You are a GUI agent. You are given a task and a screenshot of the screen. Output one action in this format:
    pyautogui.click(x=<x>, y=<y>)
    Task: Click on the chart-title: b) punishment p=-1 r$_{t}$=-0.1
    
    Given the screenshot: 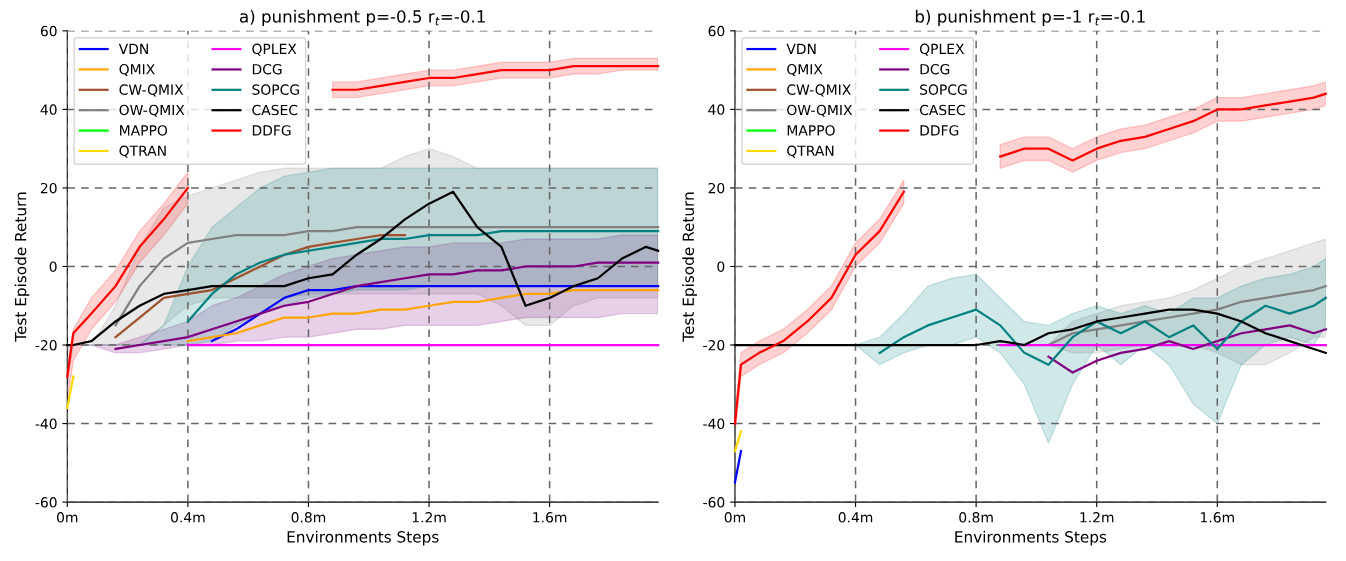 What is the action you would take?
    pyautogui.click(x=1030, y=17)
    